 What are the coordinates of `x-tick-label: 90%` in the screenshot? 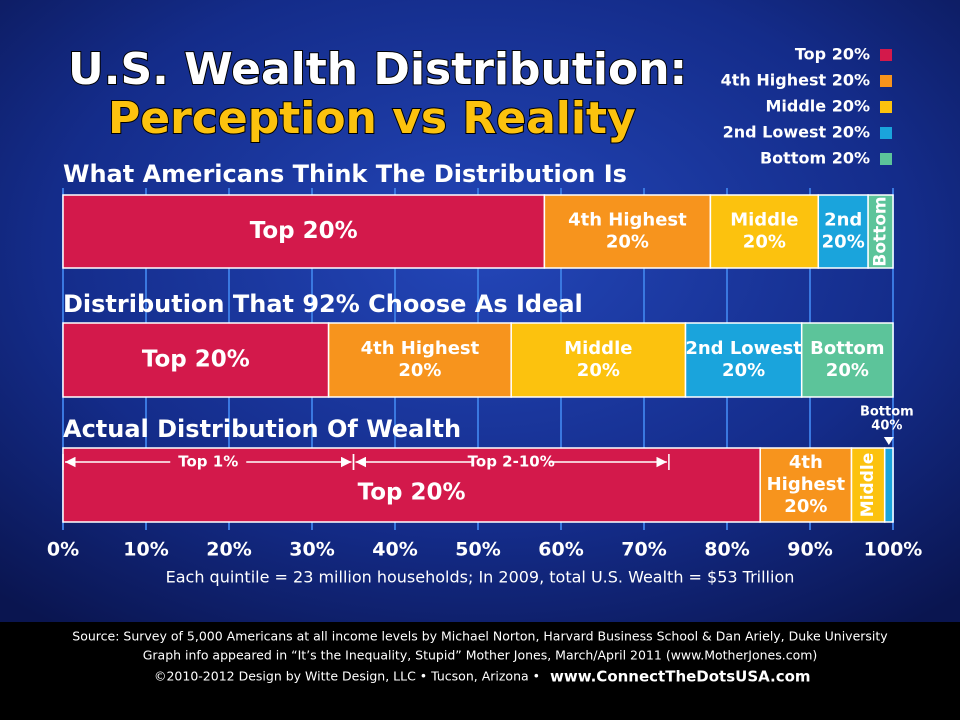 It's located at (809, 550).